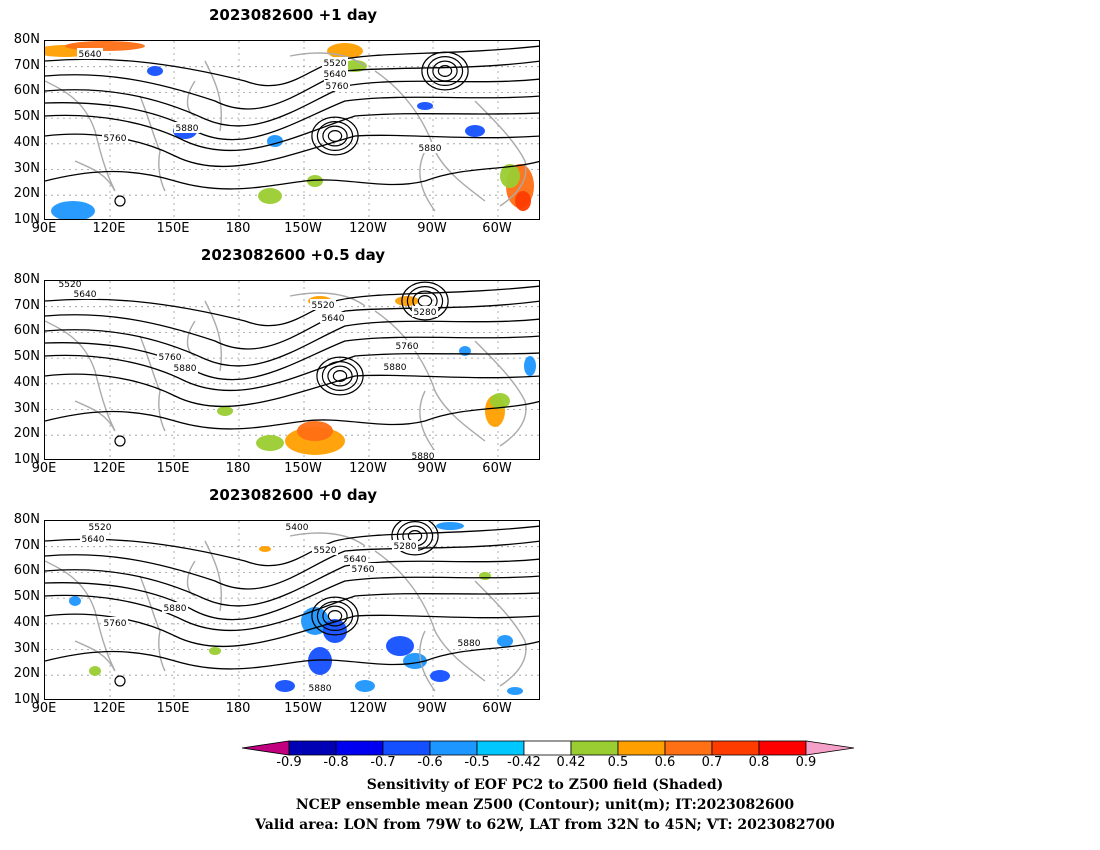 This screenshot has width=1100, height=850. I want to click on colorbar-tick-label: 0.42, so click(571, 762).